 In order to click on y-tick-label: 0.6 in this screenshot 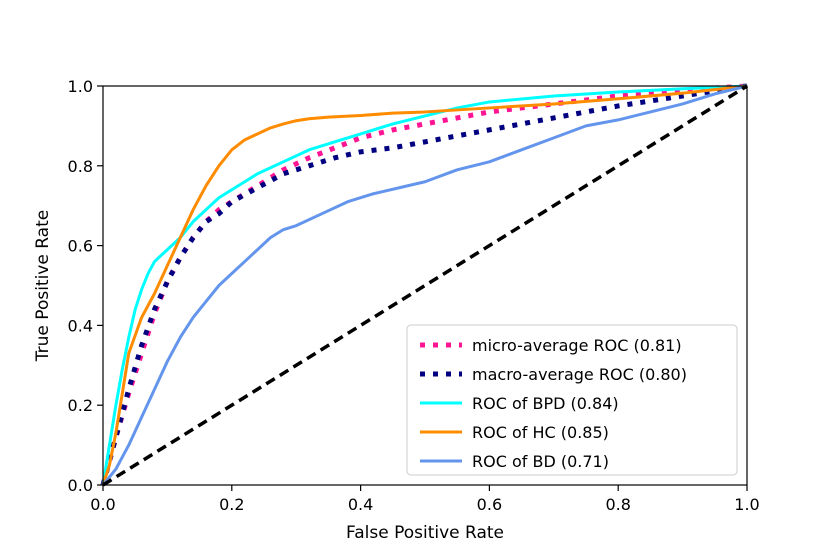, I will do `click(80, 246)`.